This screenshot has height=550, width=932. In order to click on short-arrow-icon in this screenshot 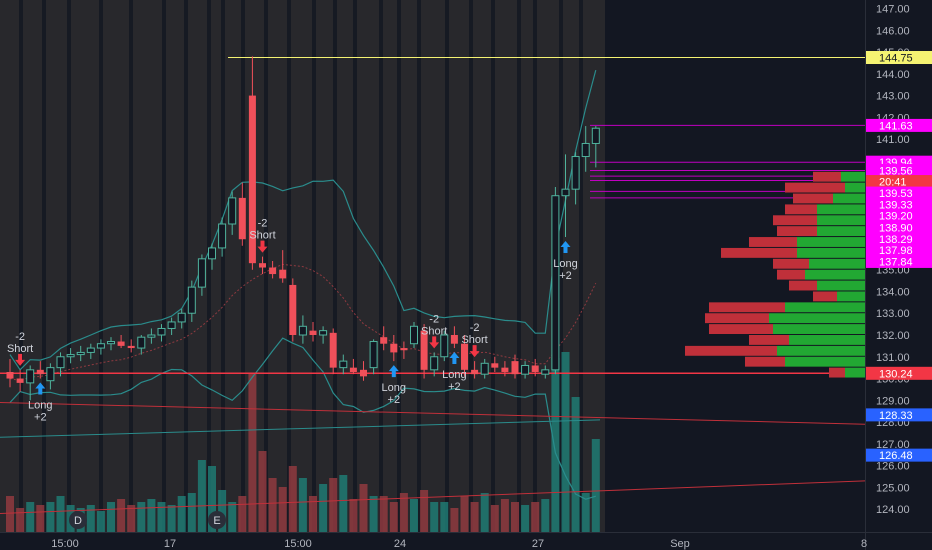, I will do `click(474, 351)`.